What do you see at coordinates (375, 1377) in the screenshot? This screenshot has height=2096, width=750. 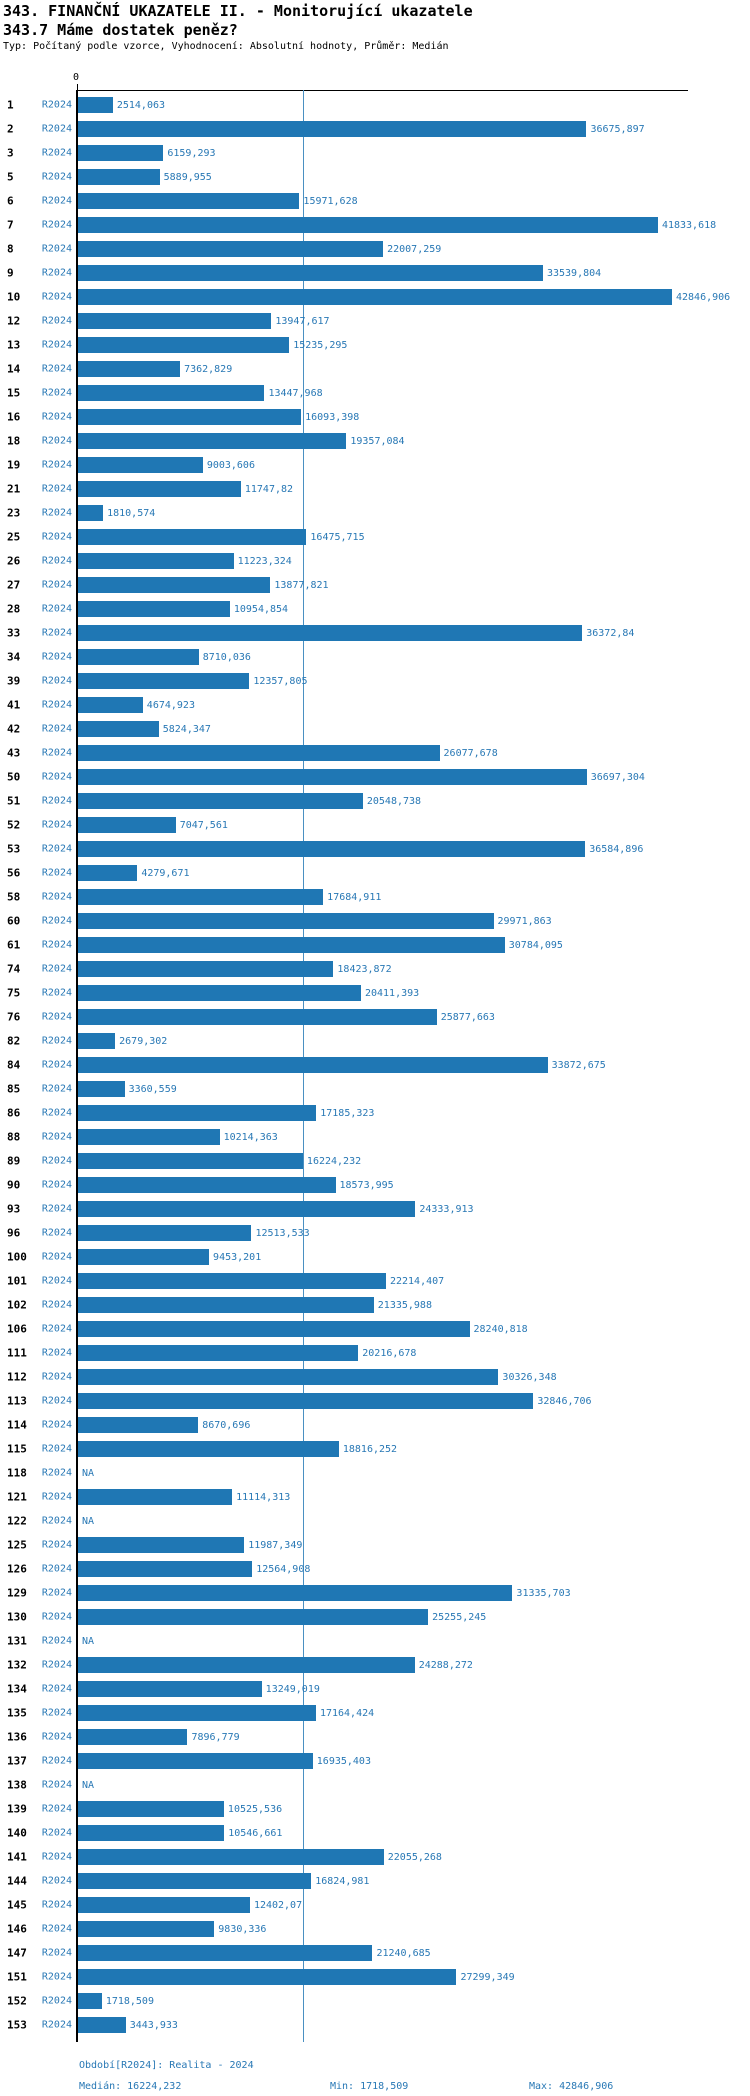 I see `chart-row: 112 R2024 30326,348` at bounding box center [375, 1377].